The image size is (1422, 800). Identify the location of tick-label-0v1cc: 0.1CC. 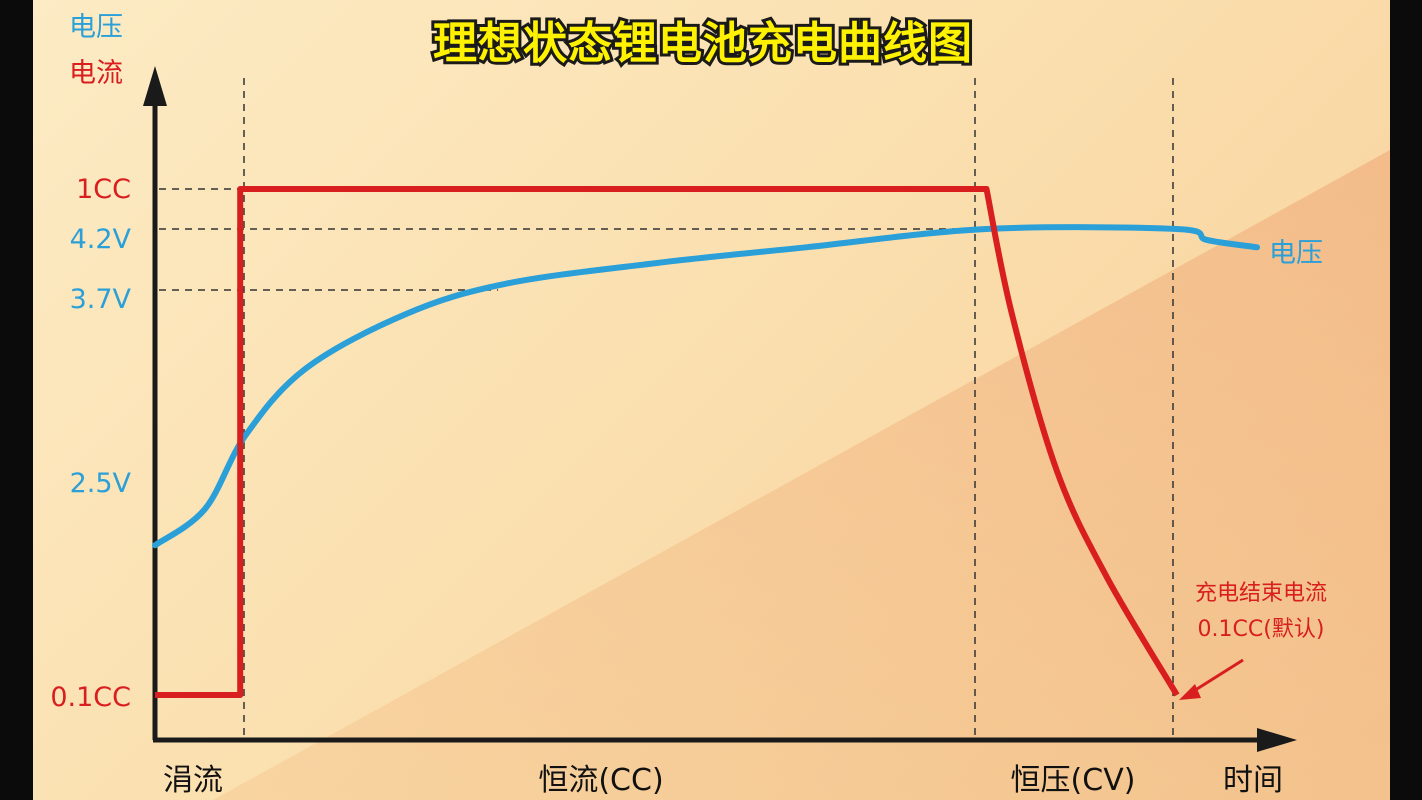
(90, 697).